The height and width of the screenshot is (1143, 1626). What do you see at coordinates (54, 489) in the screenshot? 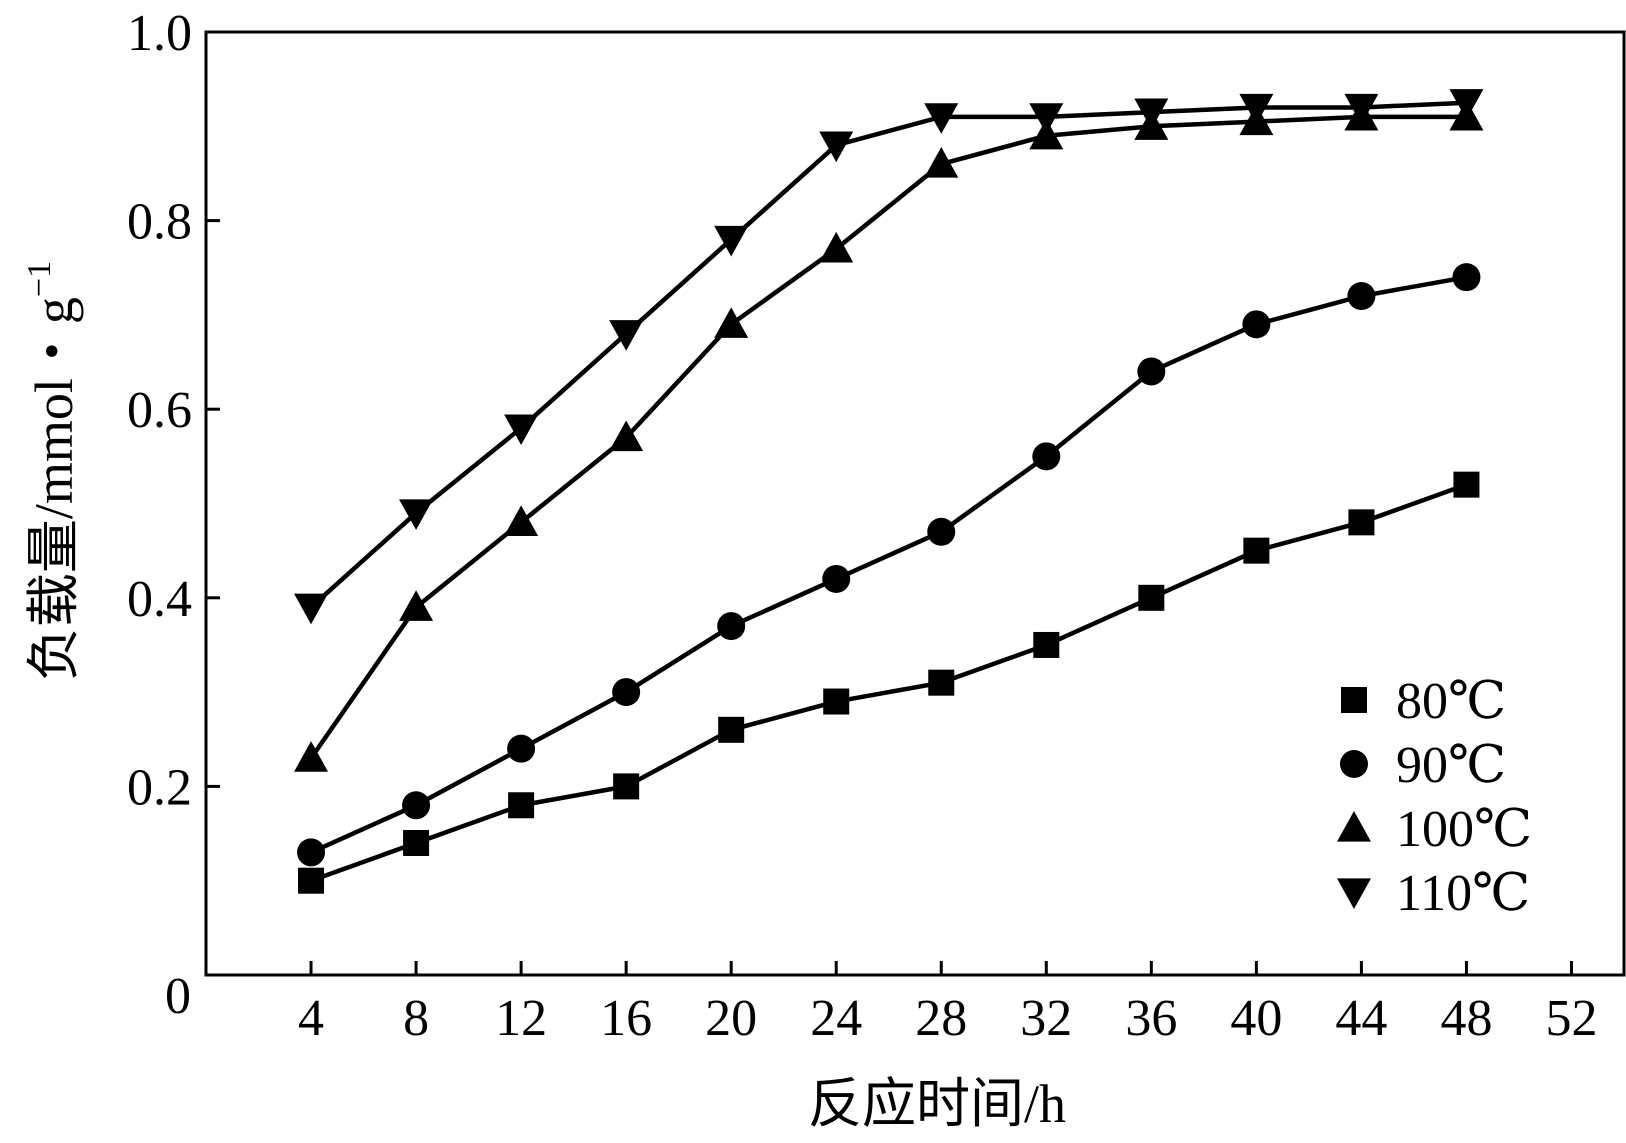
I see `y-axis-title-main: 负载量/mmol・g` at bounding box center [54, 489].